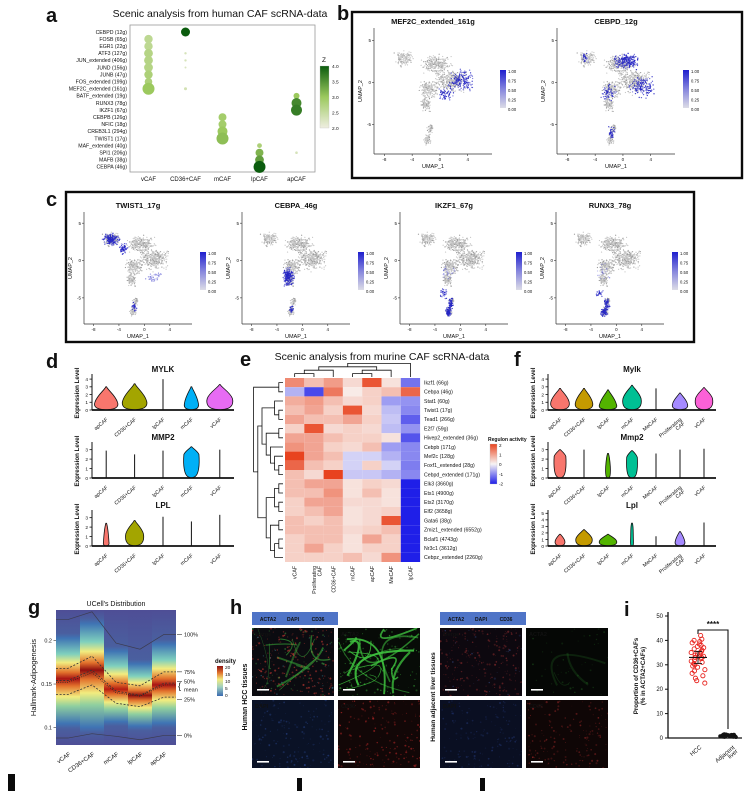 The image size is (746, 791). I want to click on gene-title: MYLK, so click(163, 369).